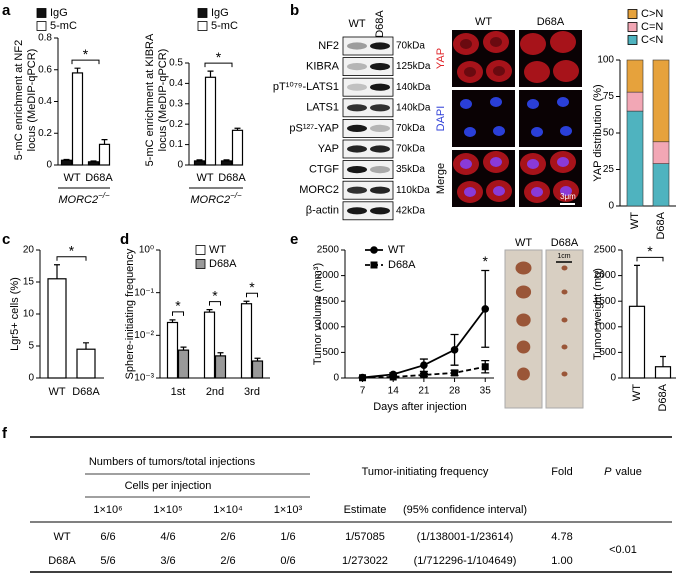  I want to click on y-tick-label: 1000, so click(328, 326).